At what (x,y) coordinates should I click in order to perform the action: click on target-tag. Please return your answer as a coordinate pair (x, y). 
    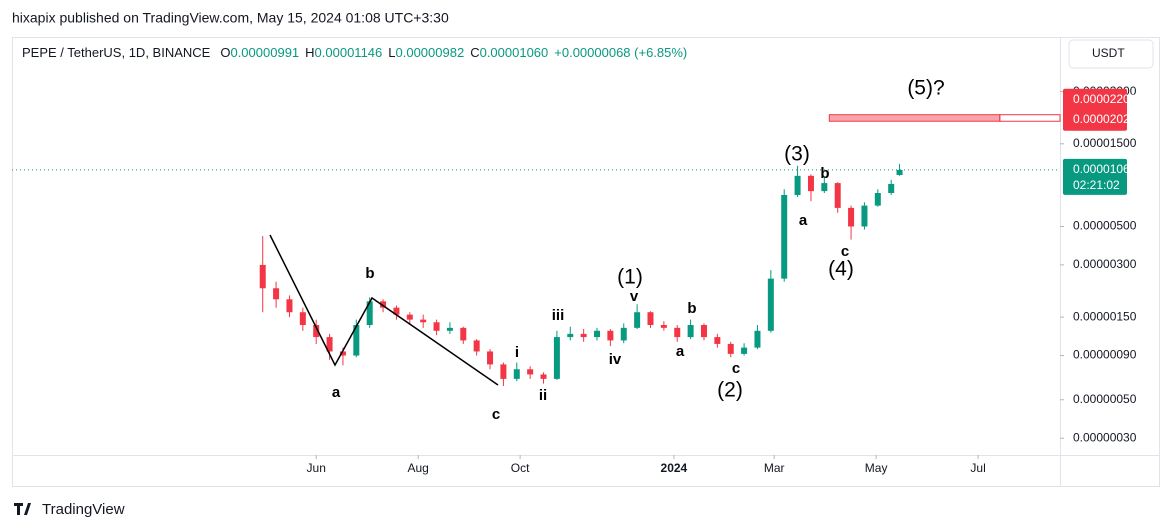
    Looking at the image, I should click on (1095, 109).